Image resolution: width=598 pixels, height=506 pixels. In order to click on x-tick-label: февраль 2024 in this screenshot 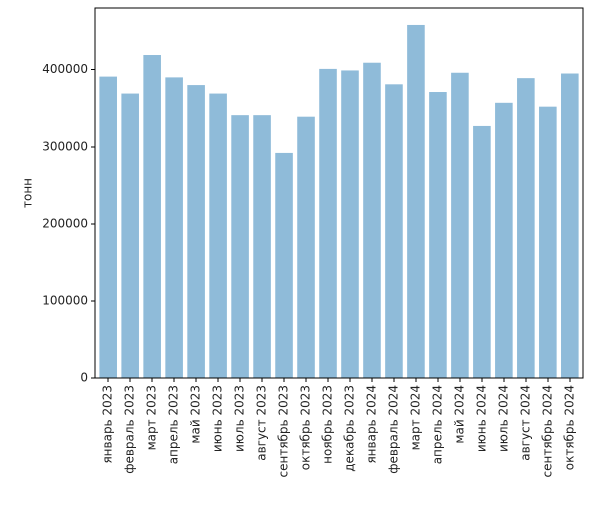, I will do `click(393, 429)`.